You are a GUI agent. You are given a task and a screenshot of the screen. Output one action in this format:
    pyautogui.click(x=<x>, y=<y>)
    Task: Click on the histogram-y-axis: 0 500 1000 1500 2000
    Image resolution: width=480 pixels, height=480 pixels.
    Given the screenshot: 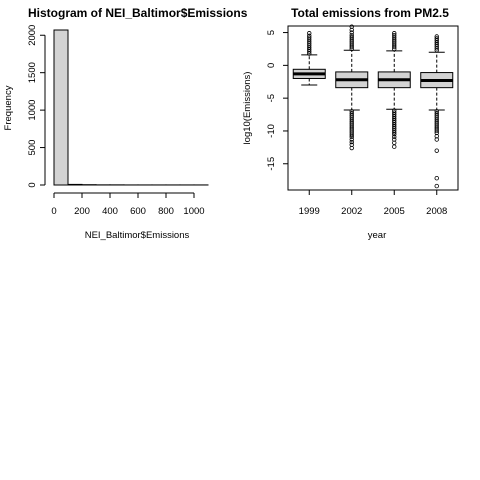 What is the action you would take?
    pyautogui.click(x=36, y=106)
    